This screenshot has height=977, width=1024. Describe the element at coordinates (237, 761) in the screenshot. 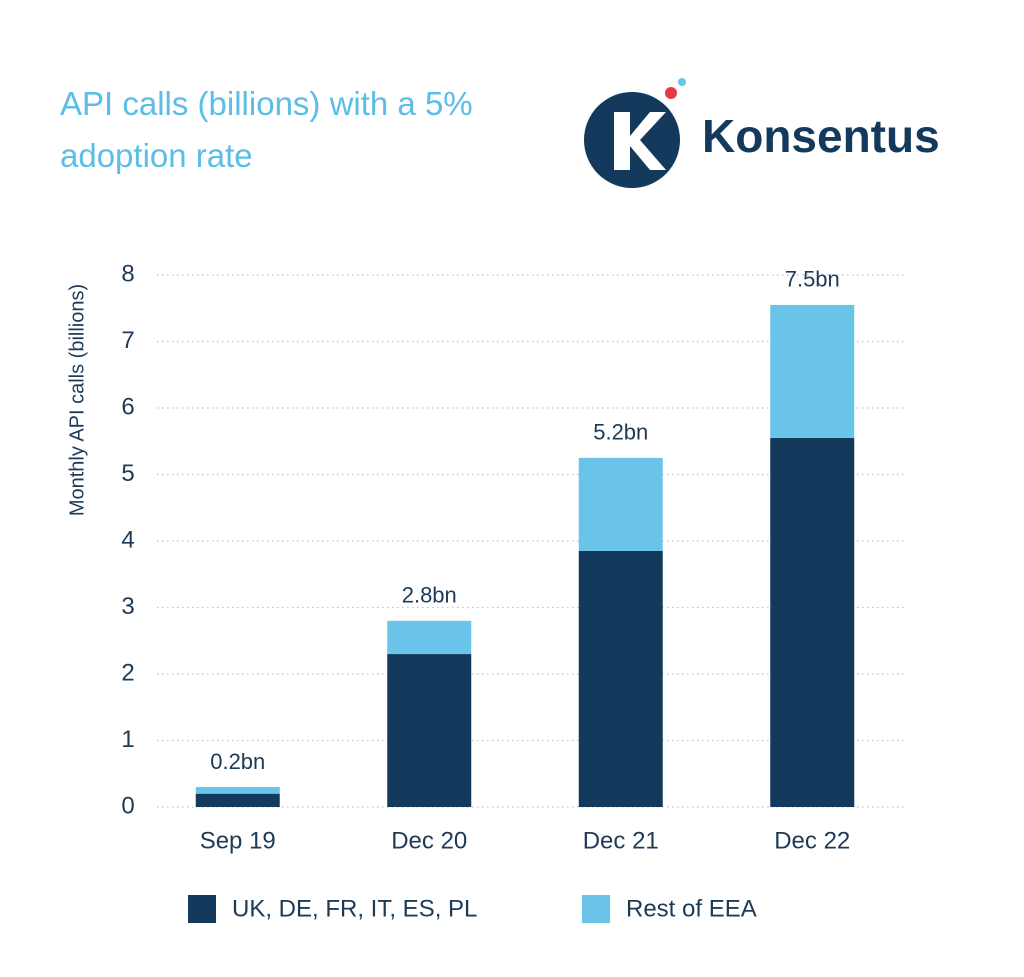

I see `total-label: 0.2bn` at that location.